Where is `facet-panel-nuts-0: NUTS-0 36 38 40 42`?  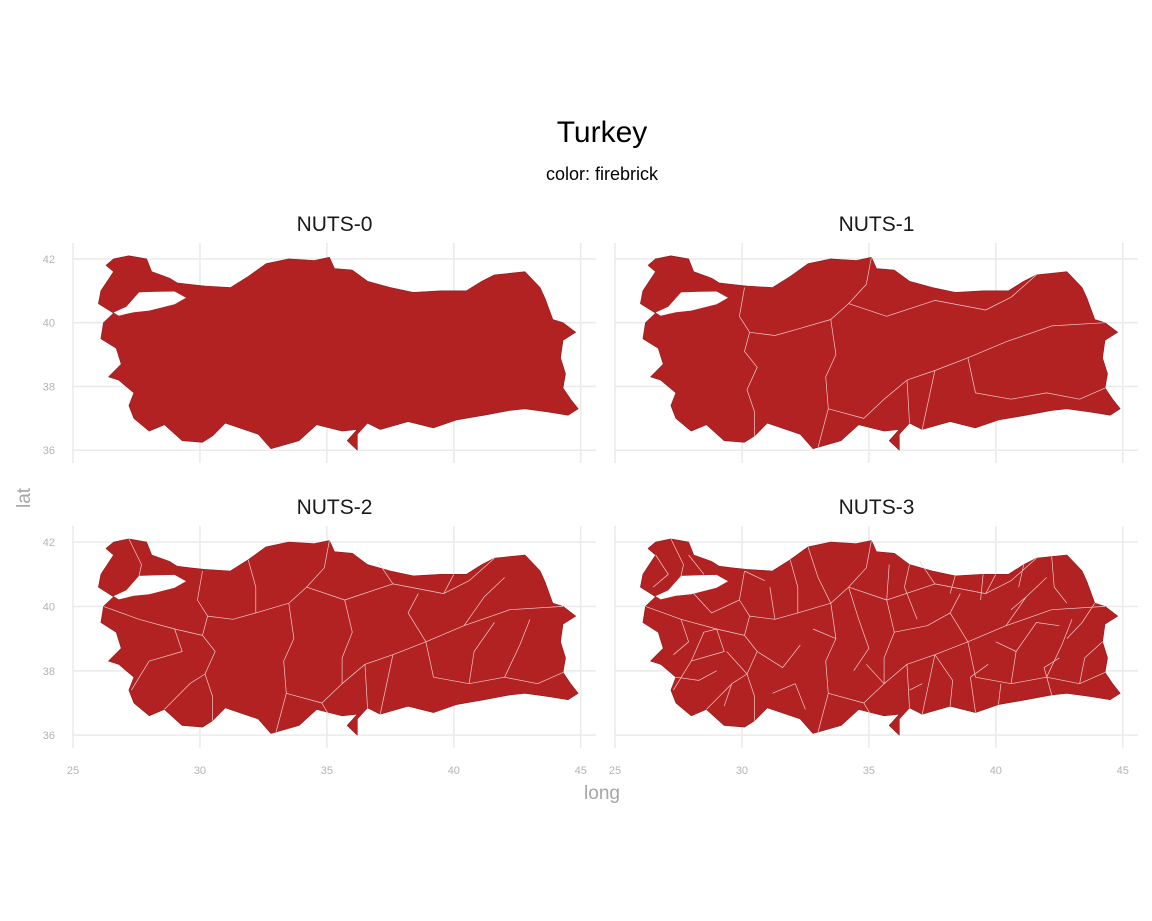
facet-panel-nuts-0: NUTS-0 36 38 40 42 is located at coordinates (319, 338).